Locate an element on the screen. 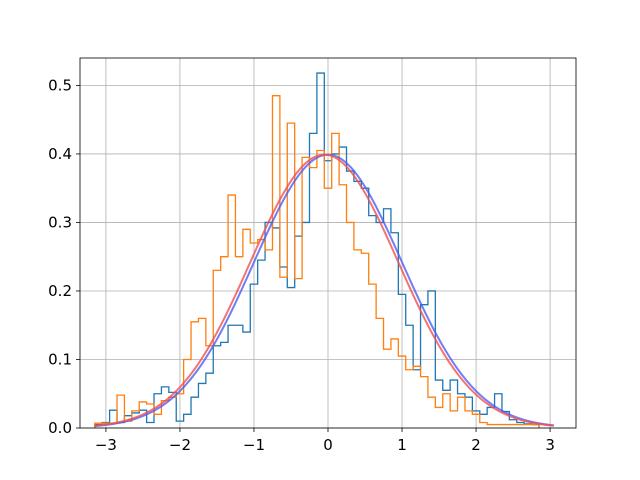  x-tick-label: −2 is located at coordinates (180, 445).